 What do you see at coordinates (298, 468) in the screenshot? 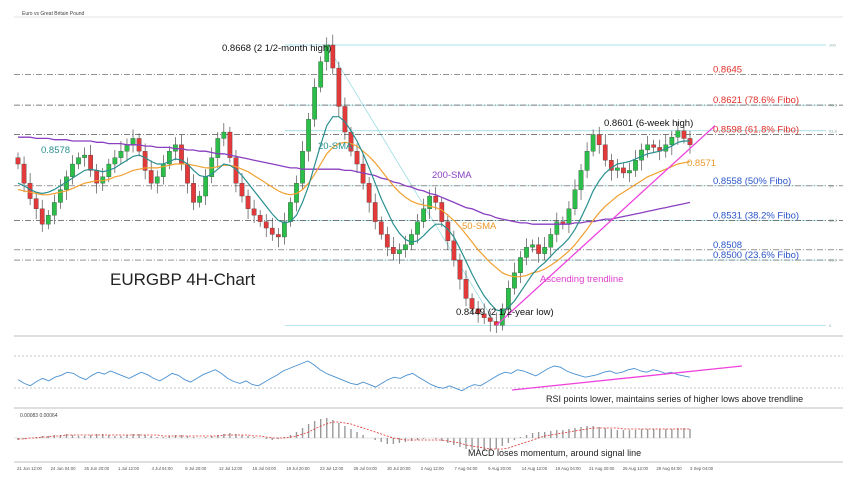
I see `x-tick-label: 19 Jul 20:00` at bounding box center [298, 468].